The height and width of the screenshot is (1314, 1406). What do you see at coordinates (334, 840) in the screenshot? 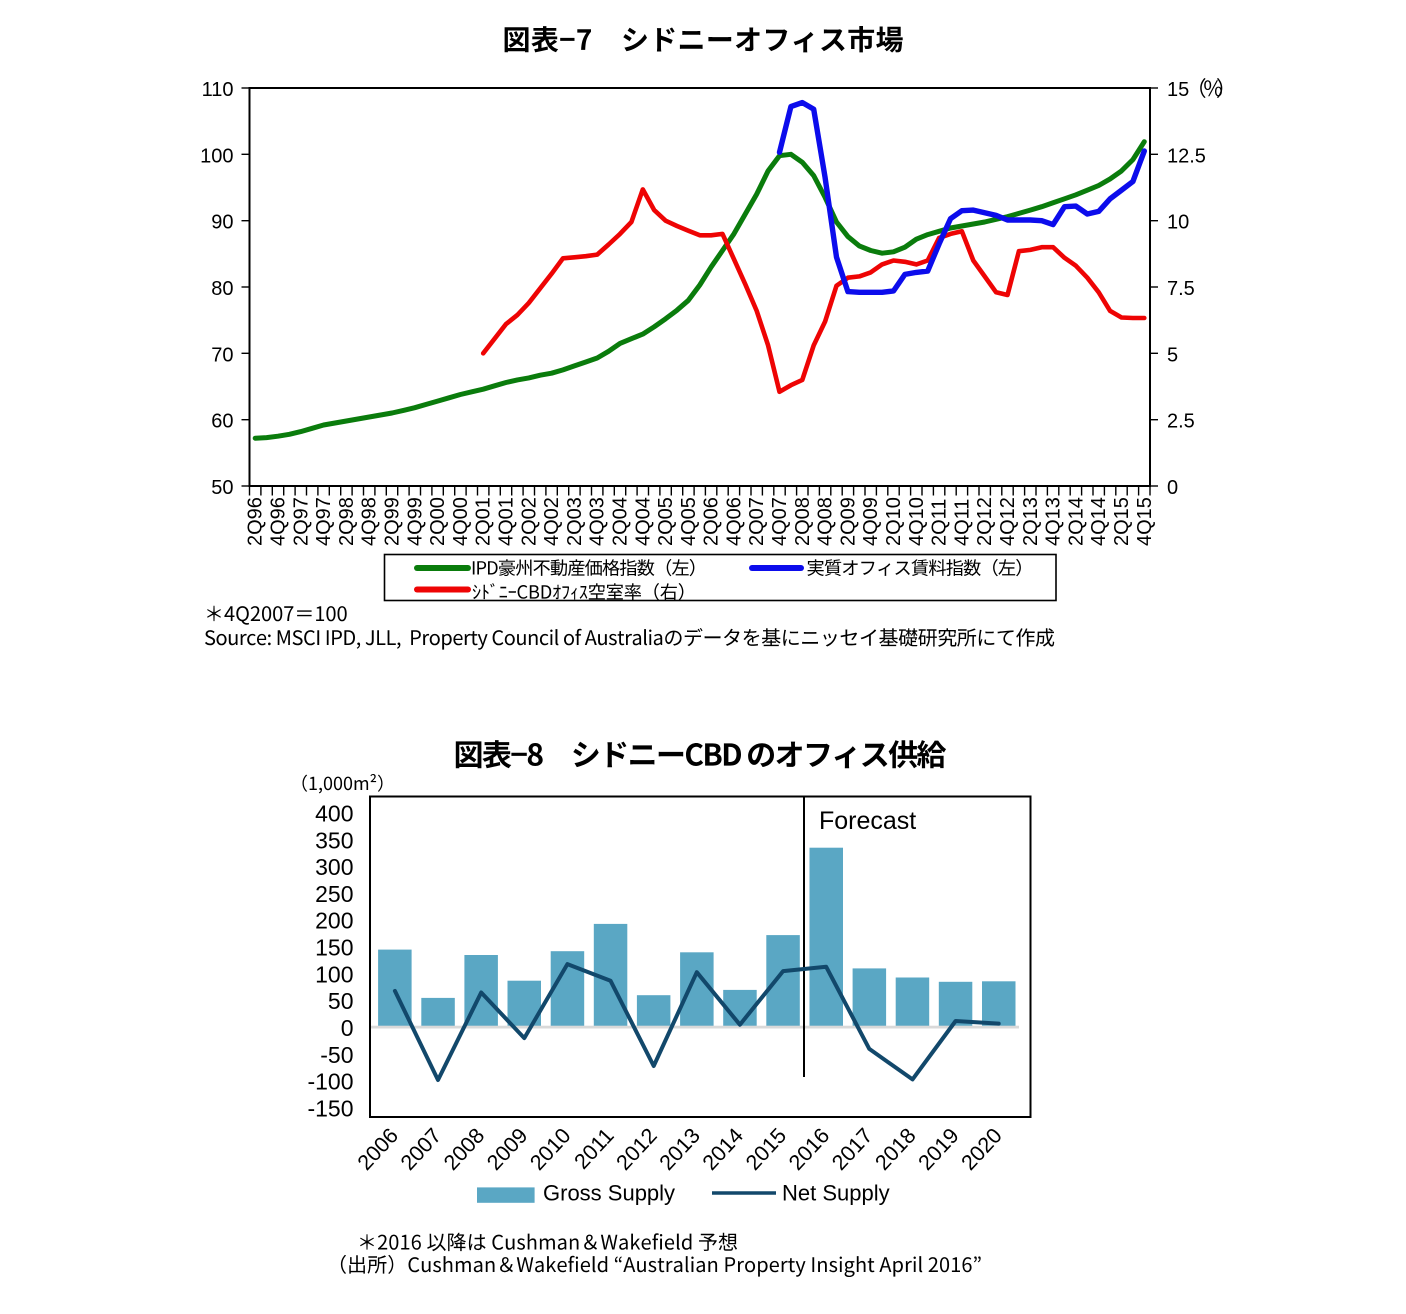
I see `svg-text: 350` at bounding box center [334, 840].